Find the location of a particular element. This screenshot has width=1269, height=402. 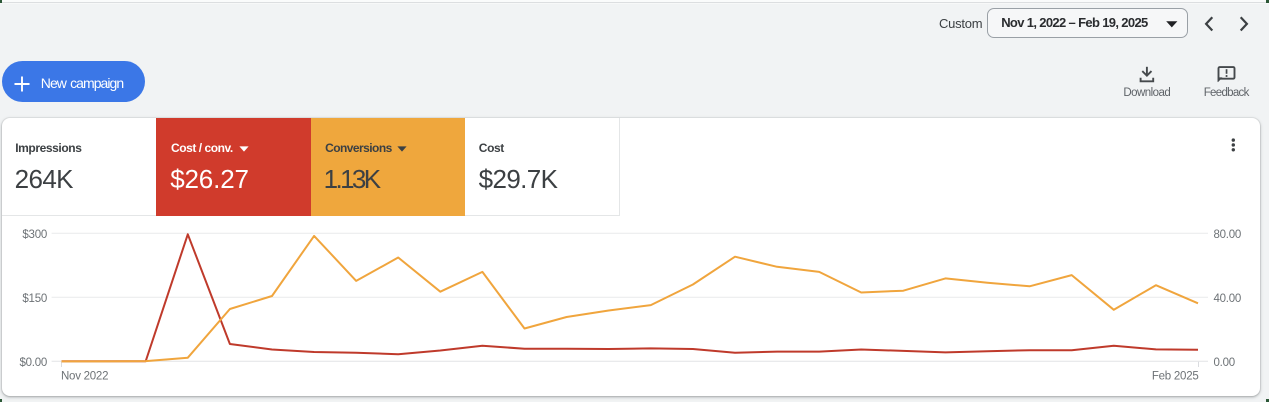

svg-text: Nov 2022 is located at coordinates (84, 377).